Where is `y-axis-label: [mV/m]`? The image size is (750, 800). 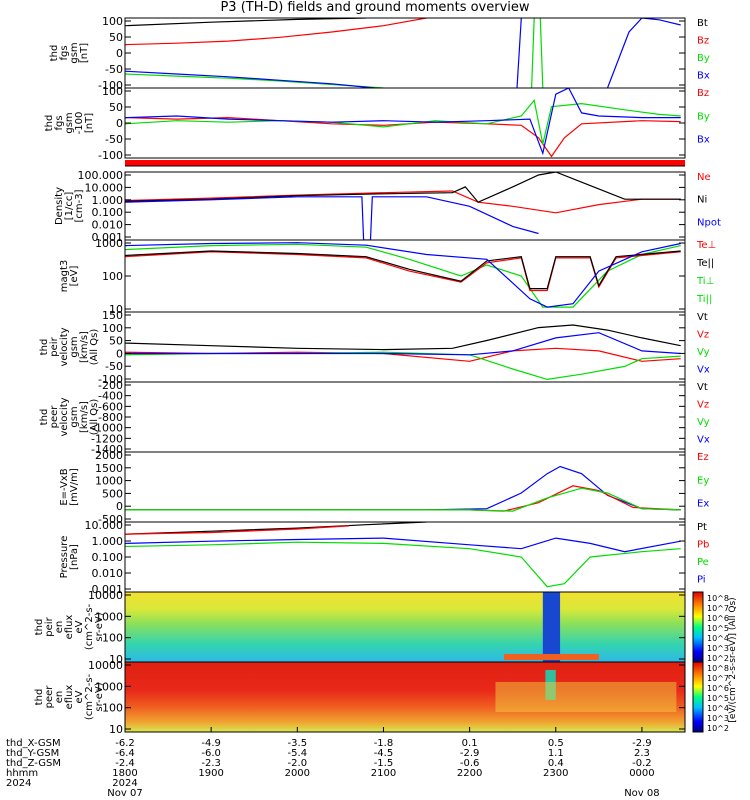 y-axis-label: [mV/m] is located at coordinates (74, 487).